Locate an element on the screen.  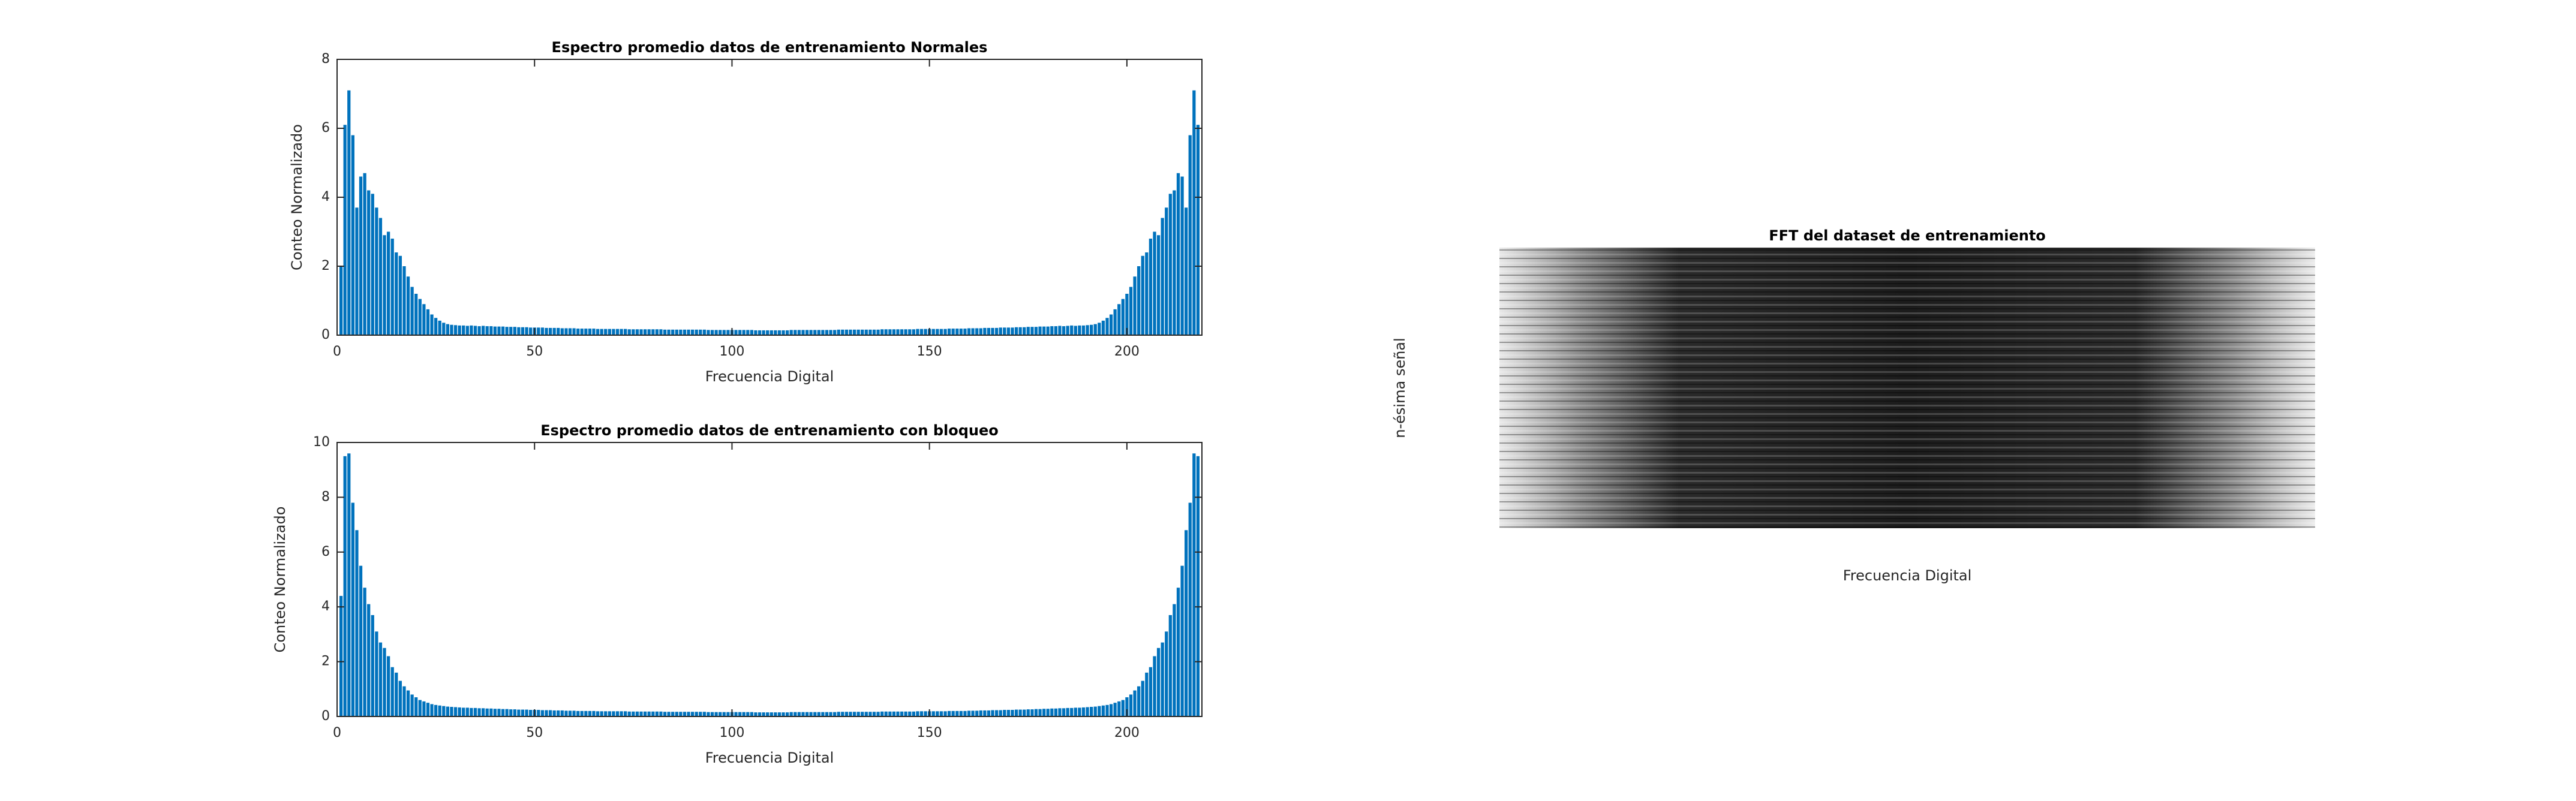
x-tick-label: 50 is located at coordinates (535, 733).